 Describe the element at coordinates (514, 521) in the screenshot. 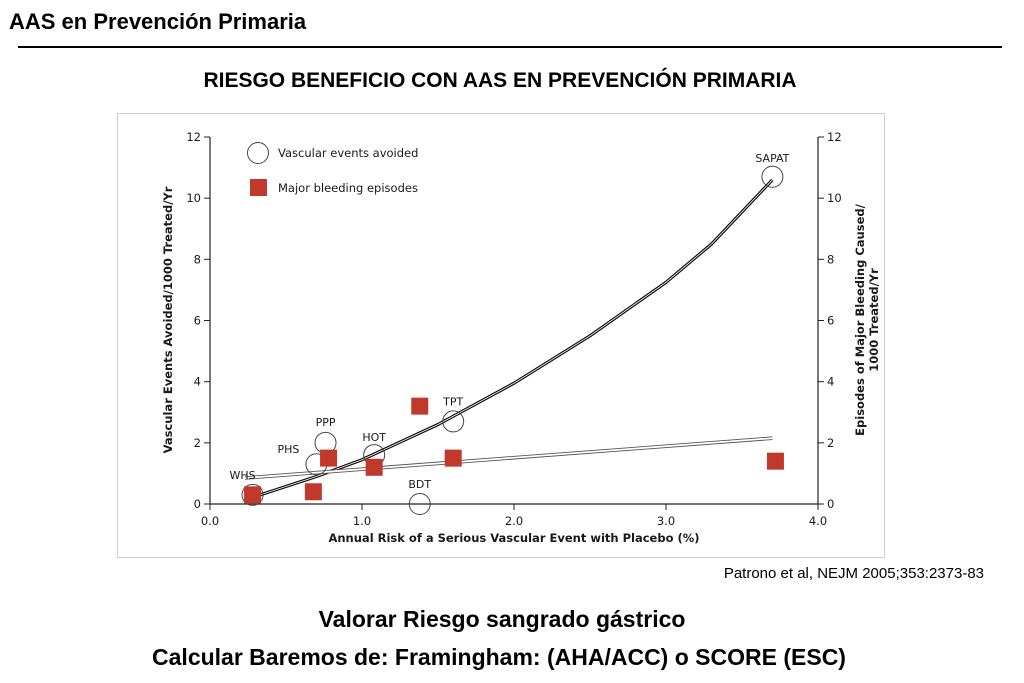

I see `x-tick-label: 2.0` at that location.